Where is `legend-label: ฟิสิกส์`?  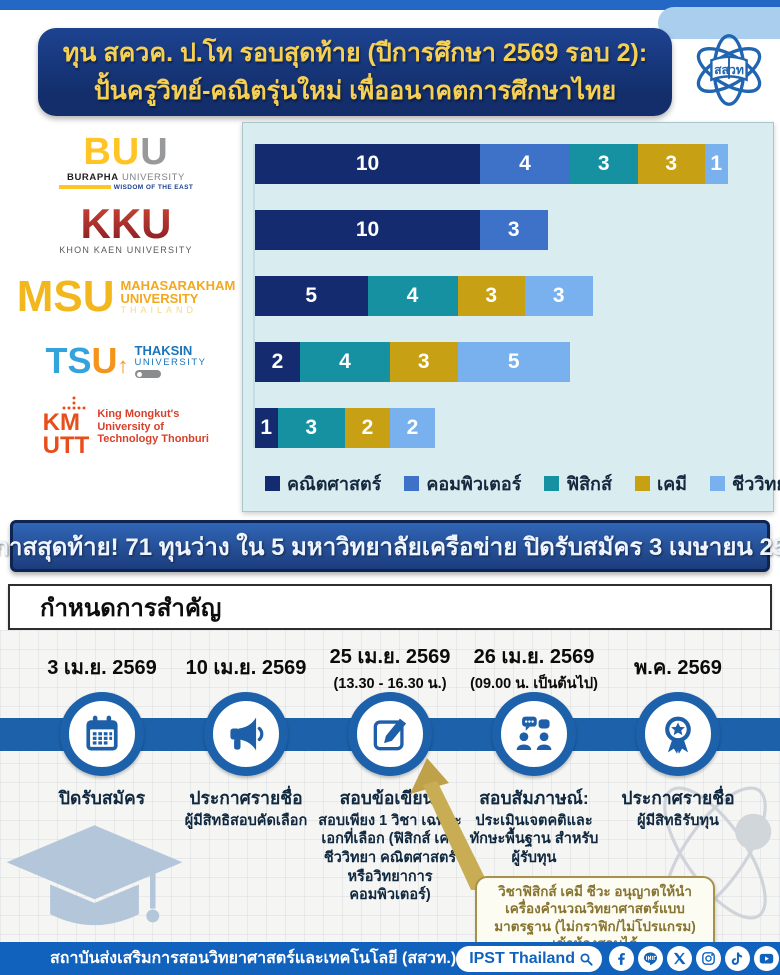 legend-label: ฟิสิกส์ is located at coordinates (589, 484).